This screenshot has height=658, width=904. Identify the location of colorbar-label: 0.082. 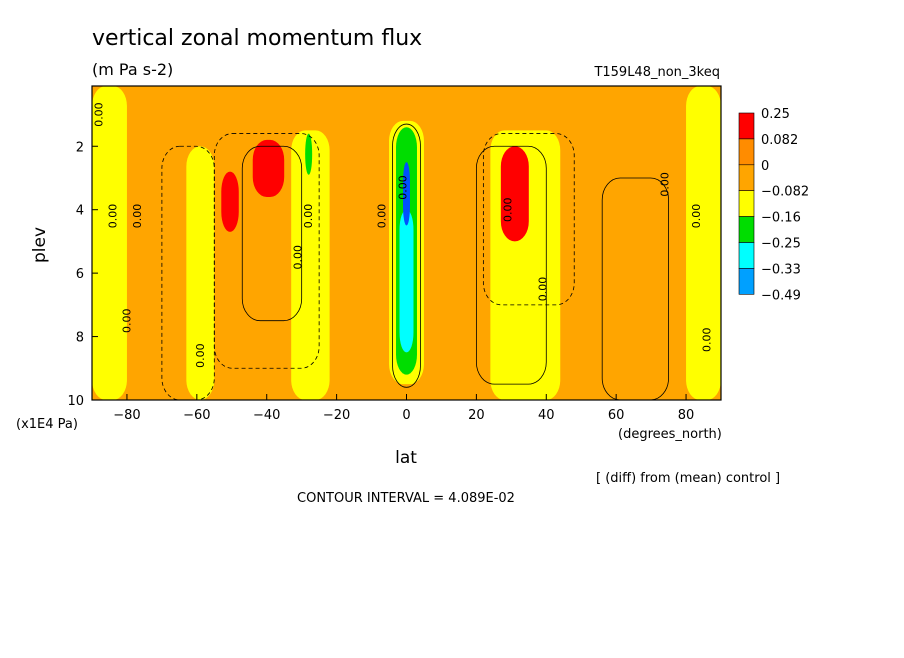
(779, 140).